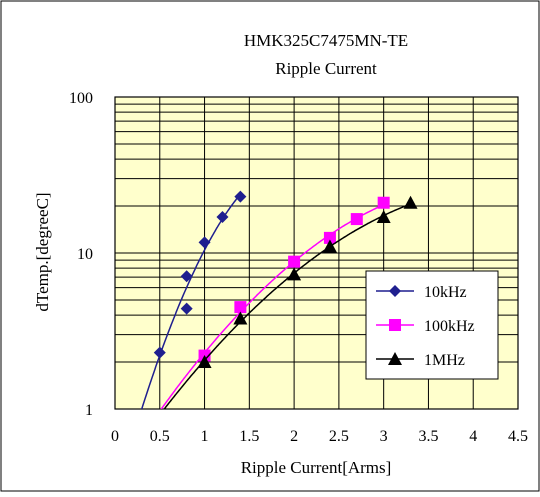  What do you see at coordinates (316, 467) in the screenshot?
I see `x-axis-title: Ripple Current[Arms]` at bounding box center [316, 467].